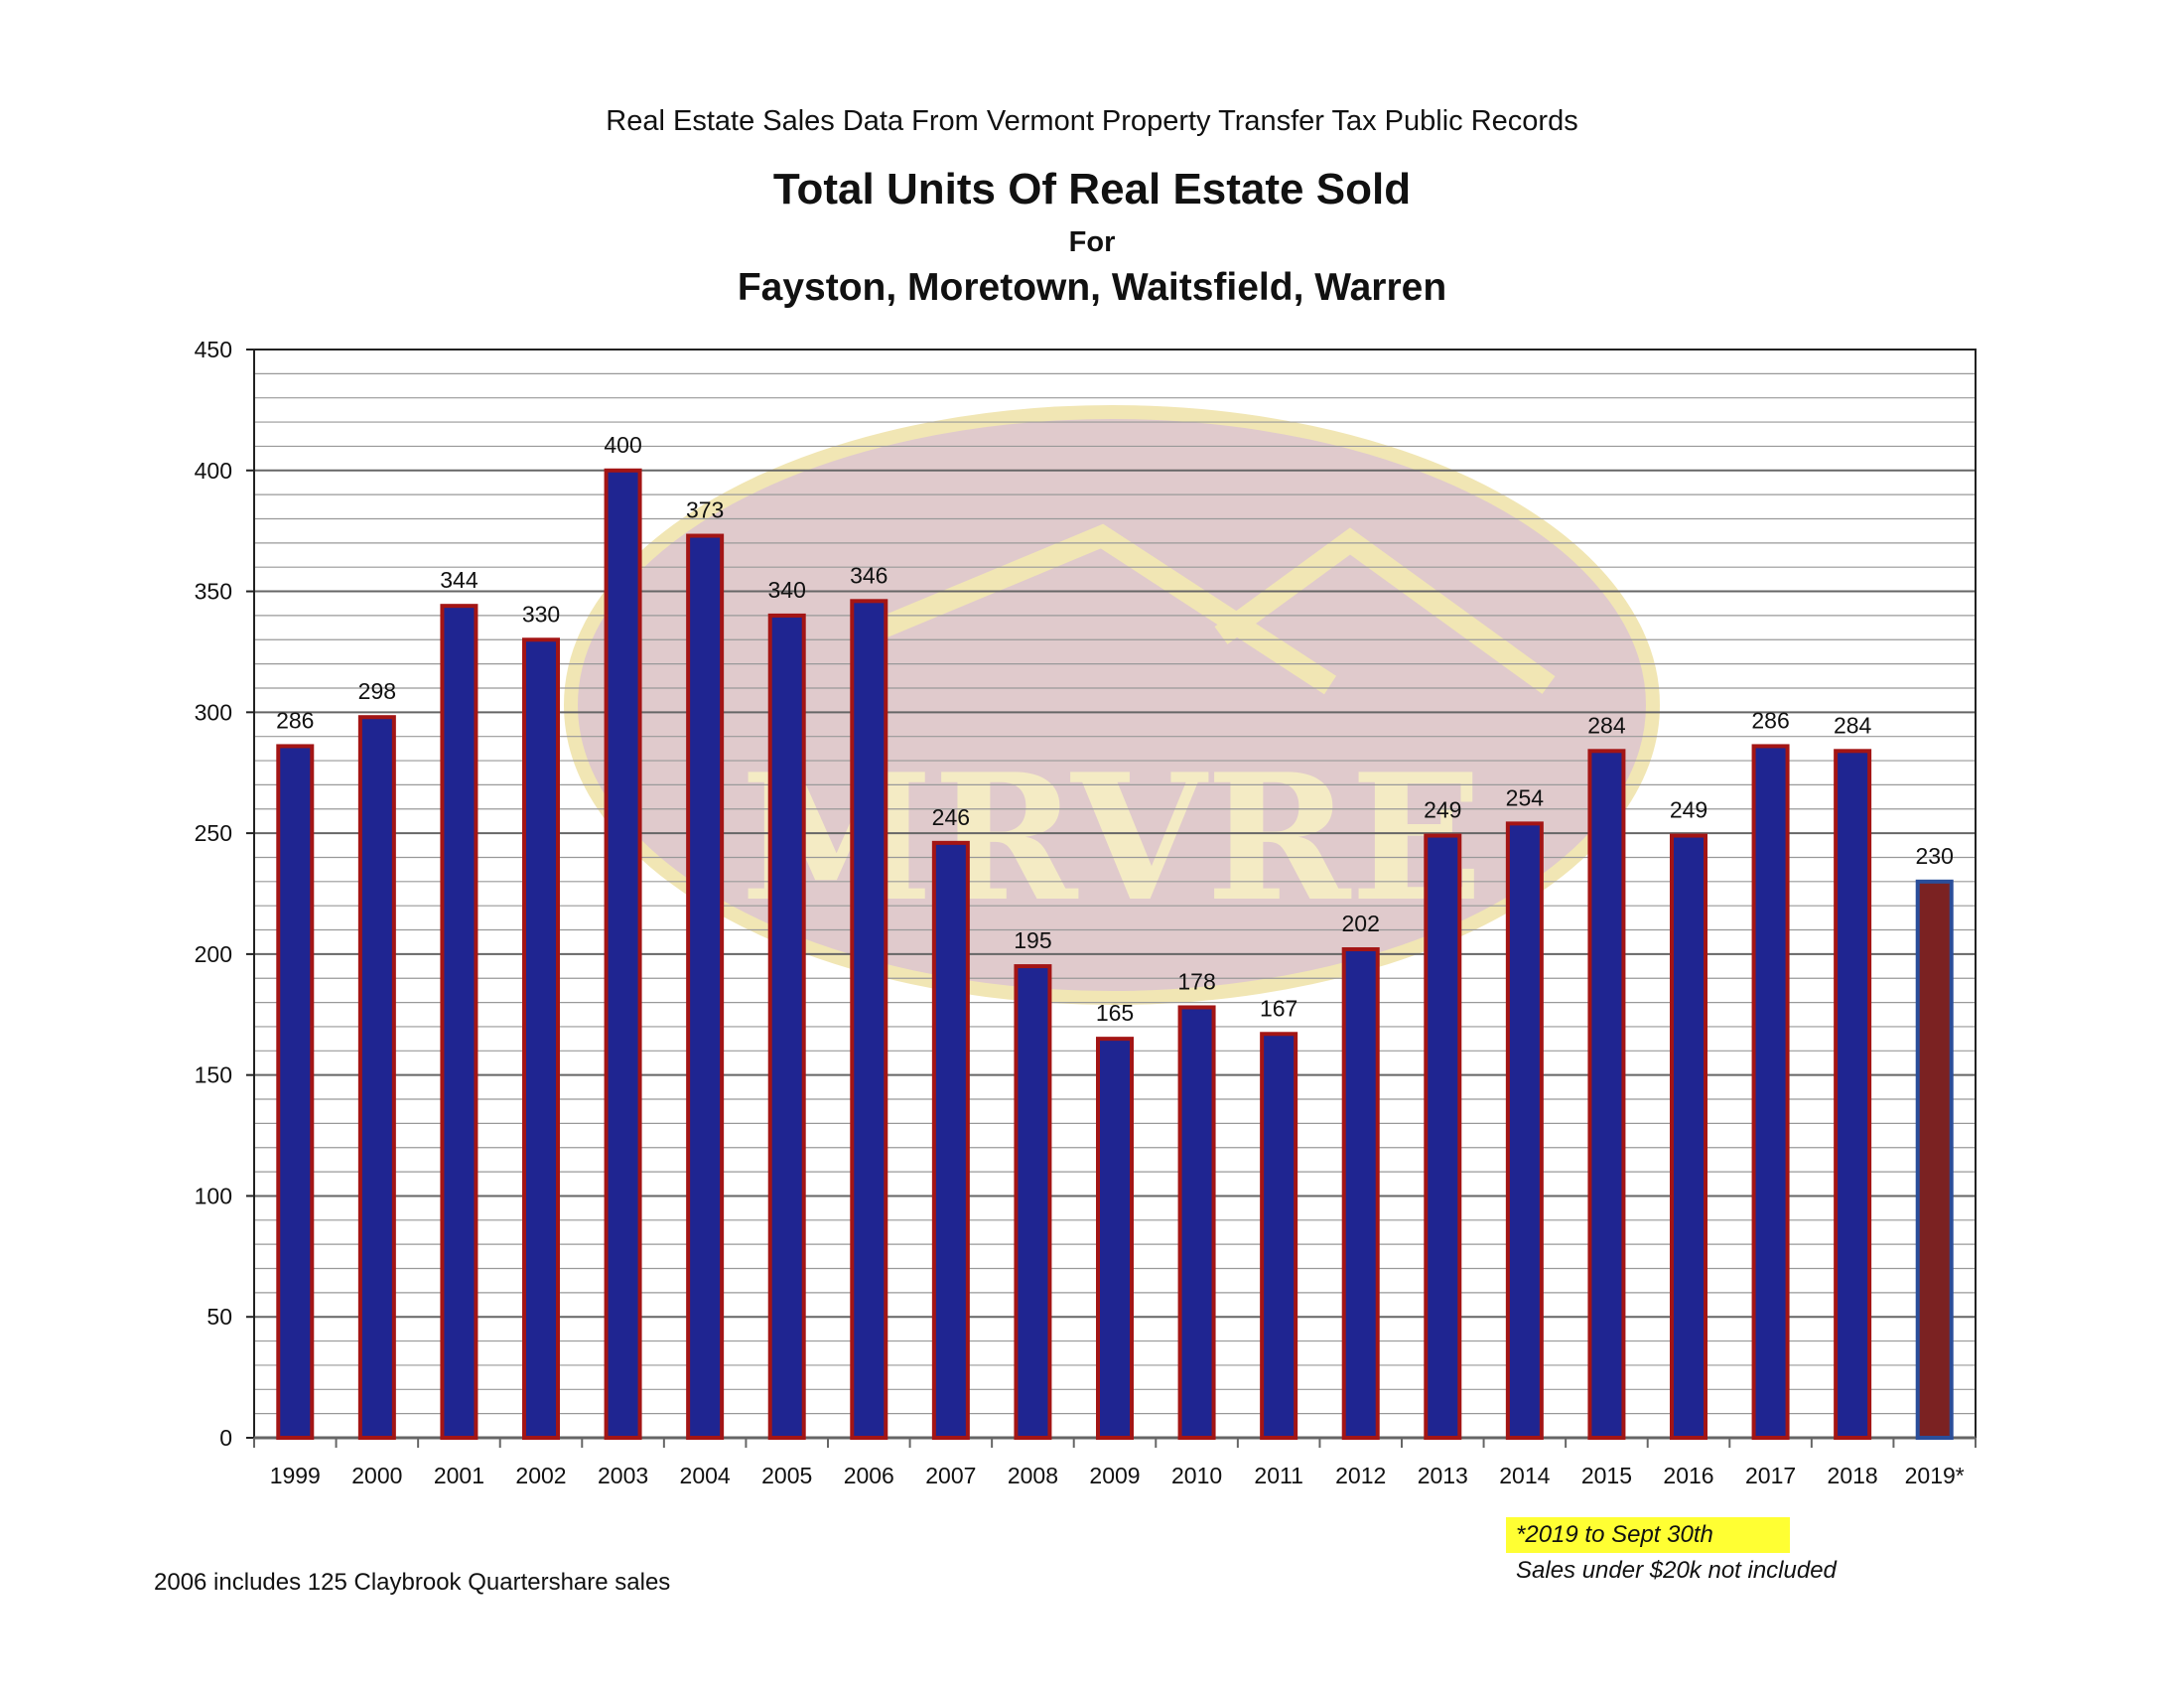 The width and height of the screenshot is (2184, 1688). I want to click on data-label: 202, so click(1361, 923).